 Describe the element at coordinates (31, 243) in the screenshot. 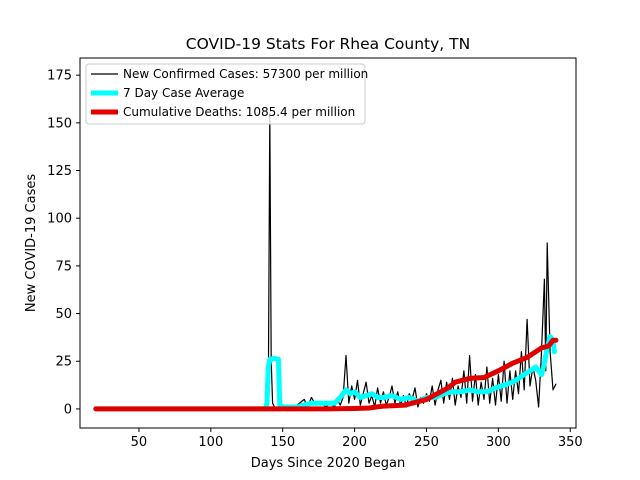

I see `y-axis-label: New COVID-19 Cases` at that location.